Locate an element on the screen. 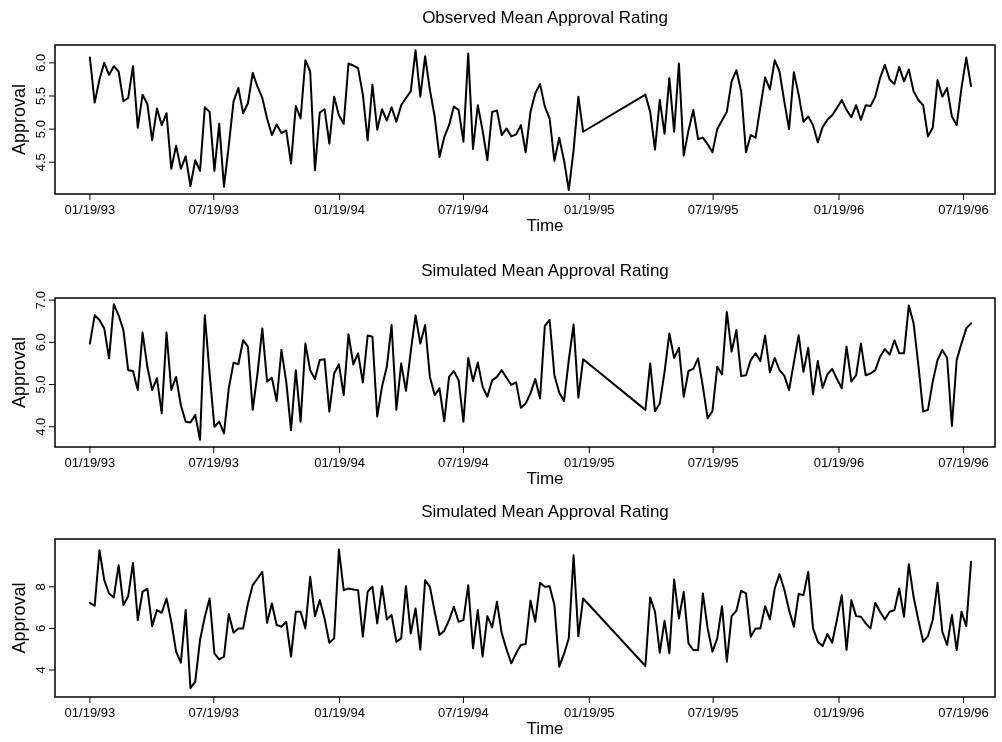 The height and width of the screenshot is (742, 1002). y-tick-label: 4 is located at coordinates (40, 670).